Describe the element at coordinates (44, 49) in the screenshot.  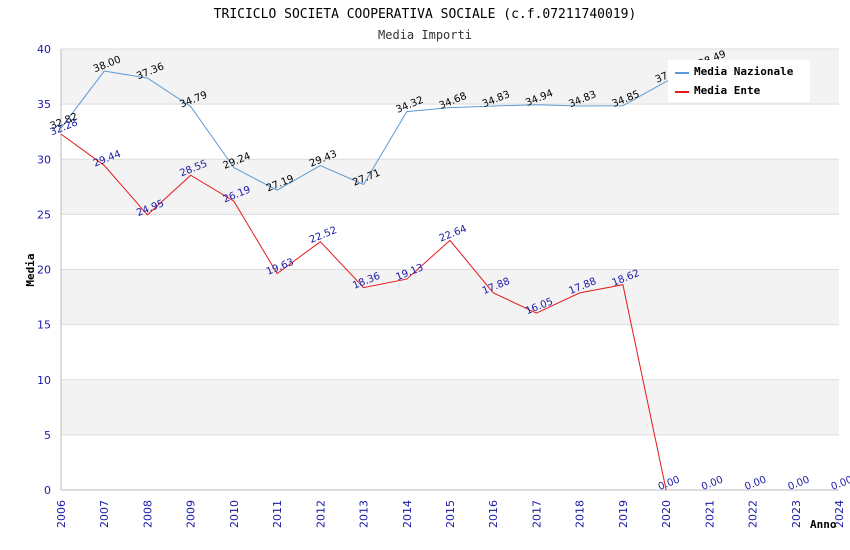
I see `y-tick-label: 40` at that location.